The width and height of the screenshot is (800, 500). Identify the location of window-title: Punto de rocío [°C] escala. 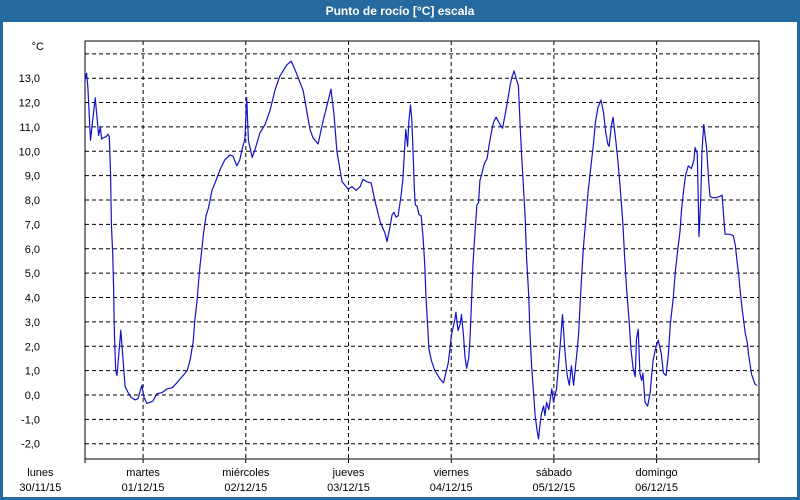
(400, 11).